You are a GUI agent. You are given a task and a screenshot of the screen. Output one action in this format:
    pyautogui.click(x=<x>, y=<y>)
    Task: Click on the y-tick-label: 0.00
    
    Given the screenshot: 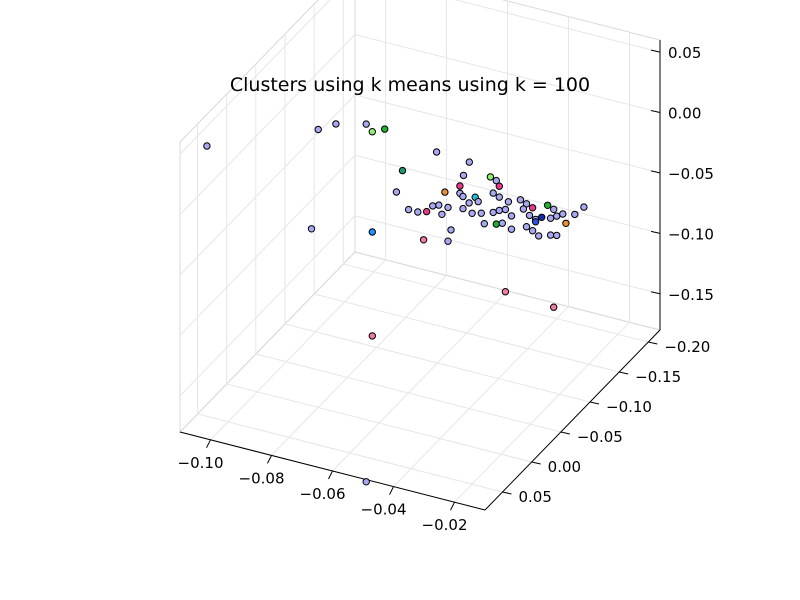 What is the action you would take?
    pyautogui.click(x=564, y=467)
    